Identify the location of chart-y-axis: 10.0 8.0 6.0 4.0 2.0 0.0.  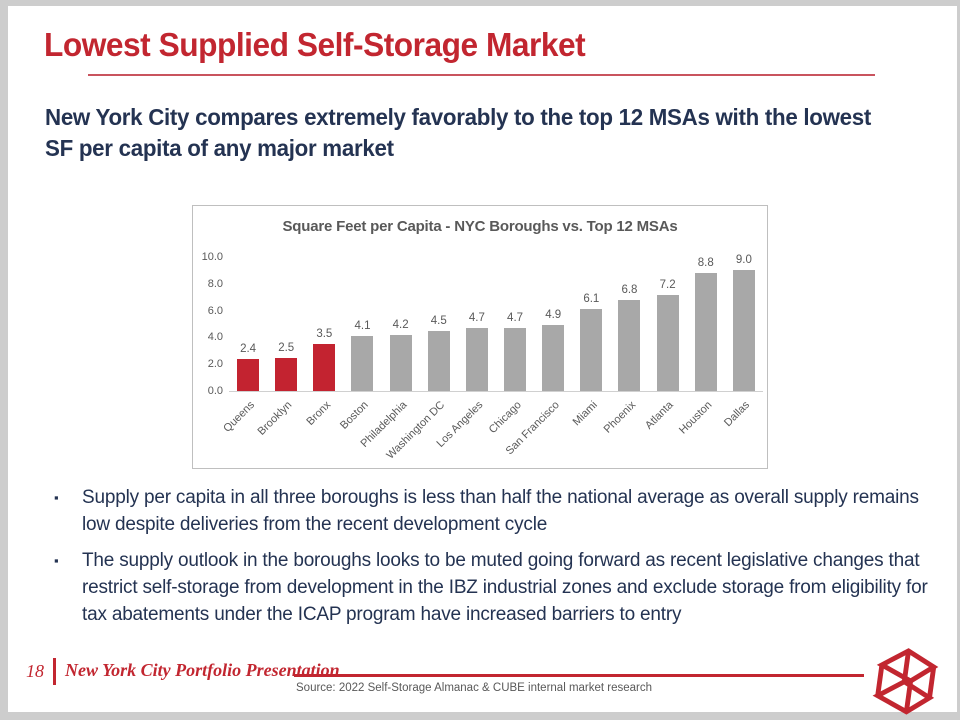
(209, 324).